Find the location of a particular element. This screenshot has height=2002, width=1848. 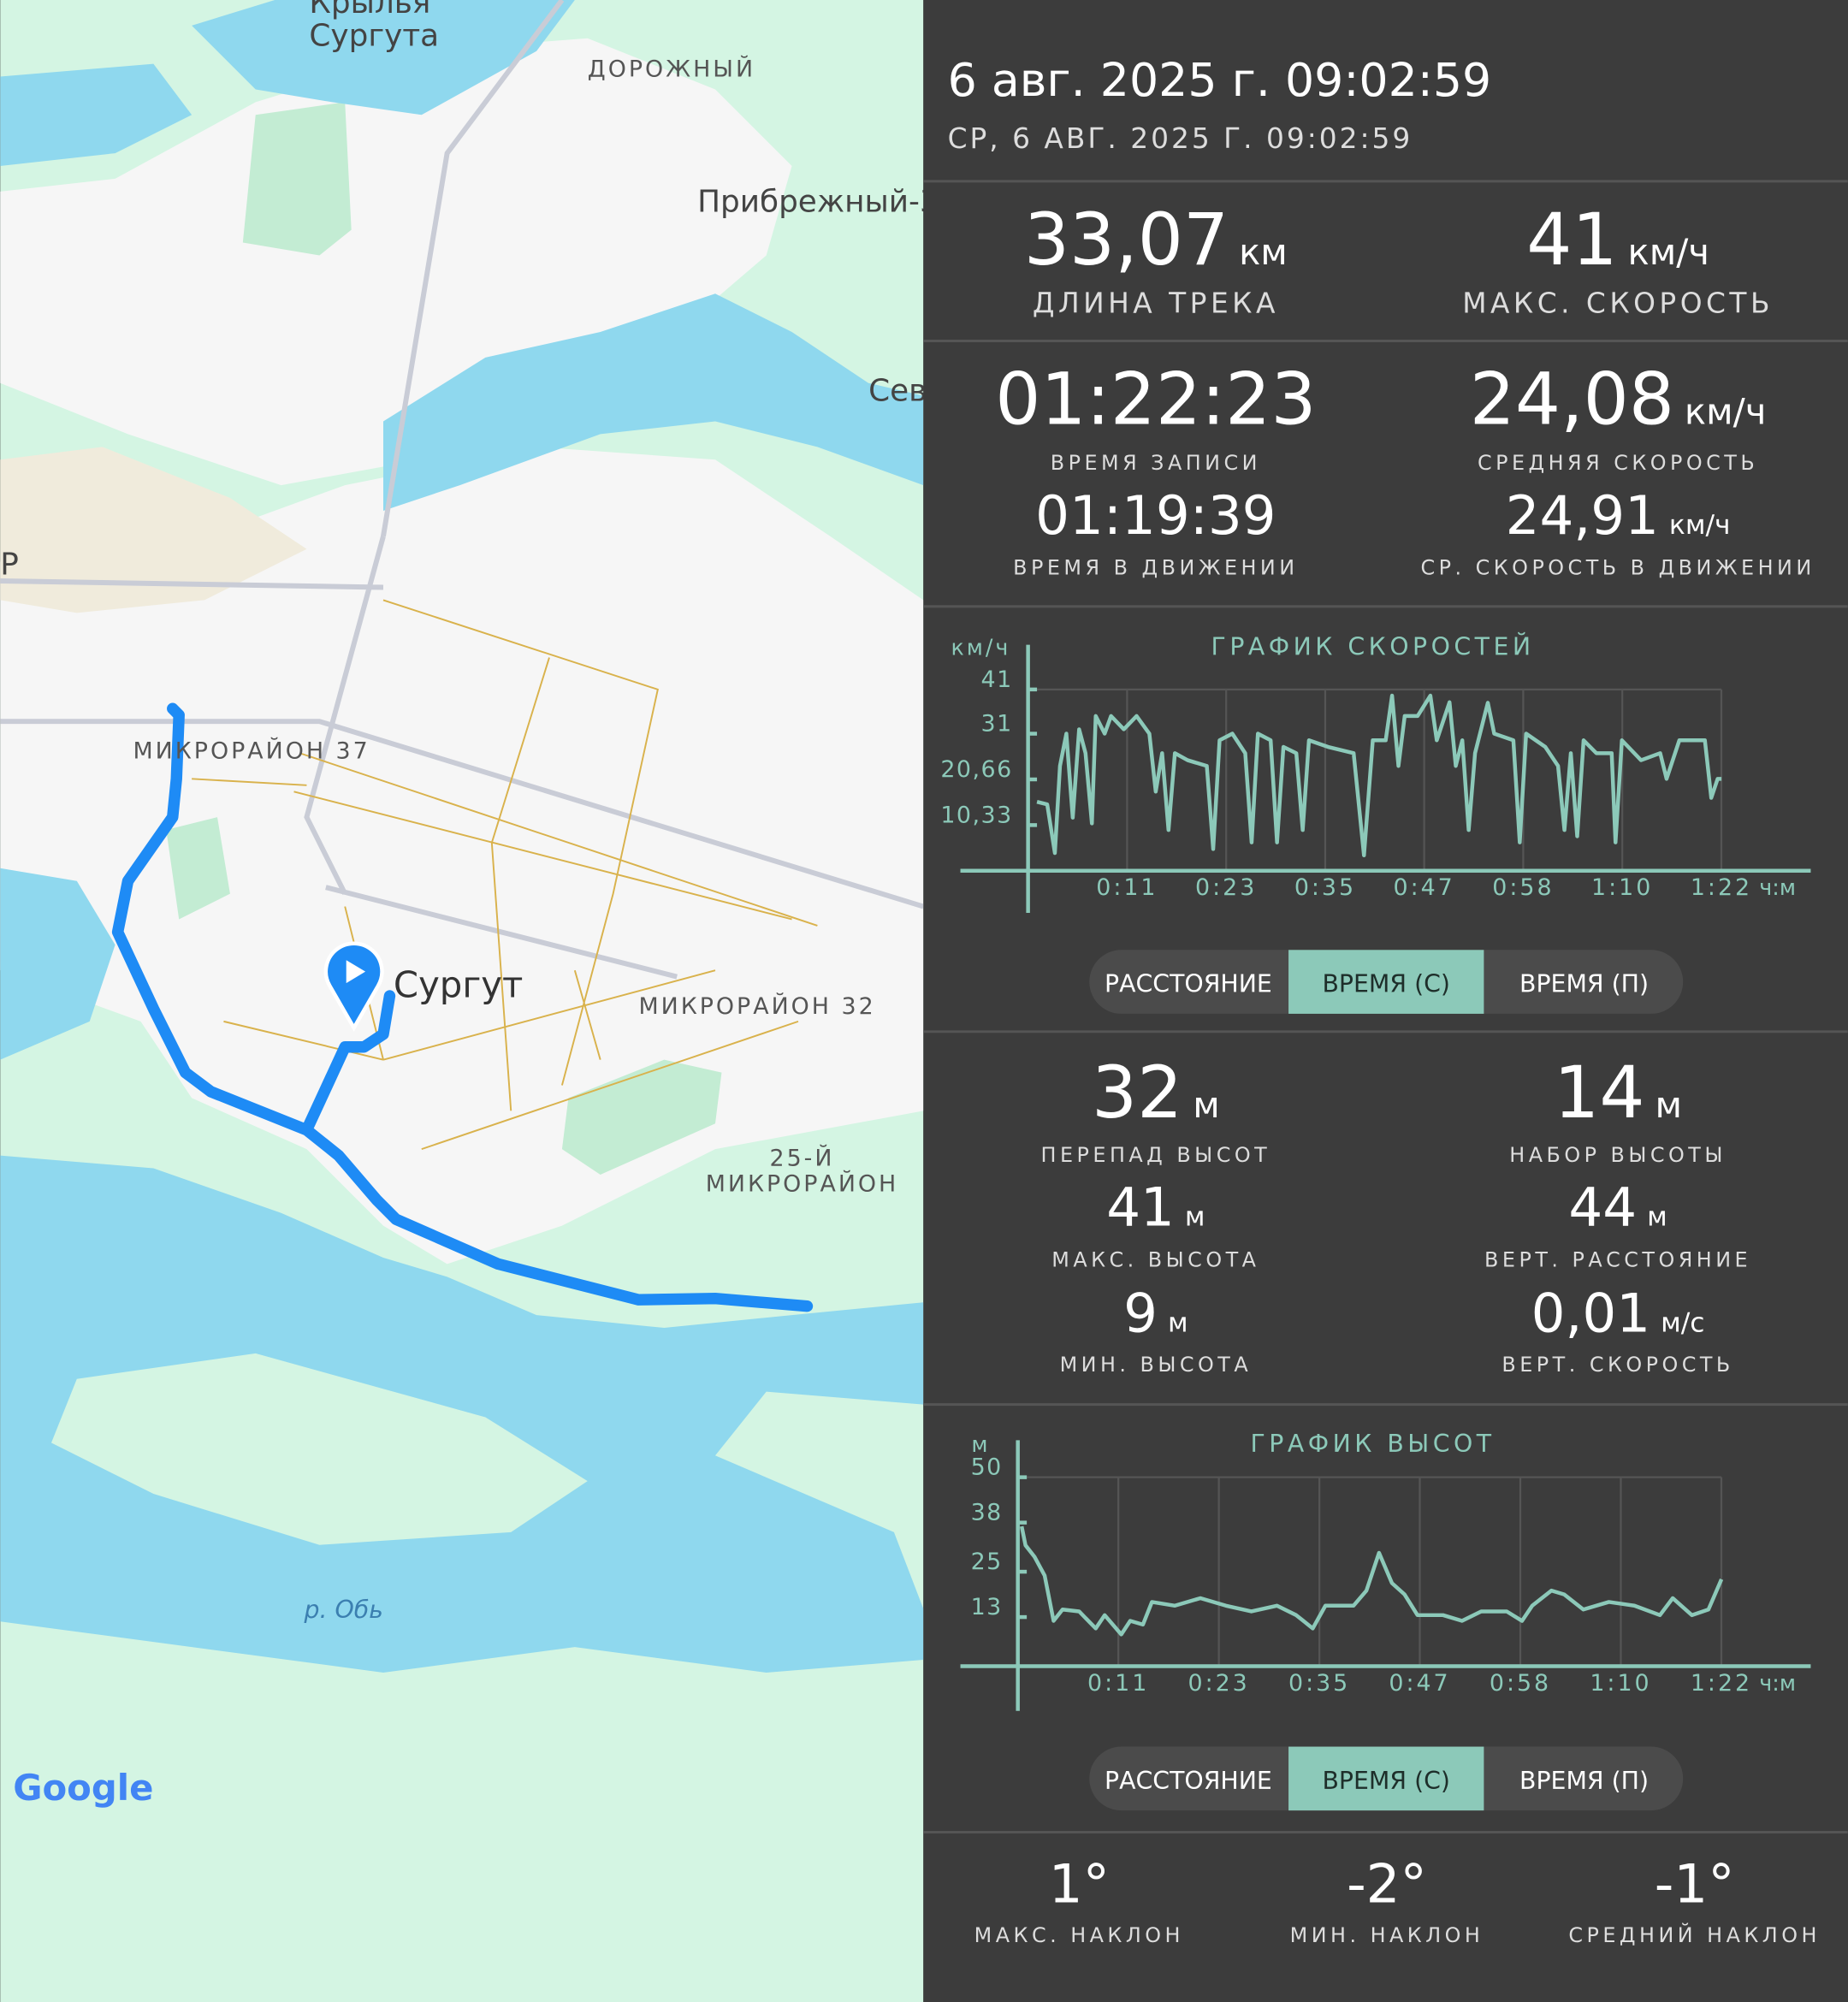

stat-label: СРЕДНЯЯ СКОРОСТЬ is located at coordinates (1618, 463).